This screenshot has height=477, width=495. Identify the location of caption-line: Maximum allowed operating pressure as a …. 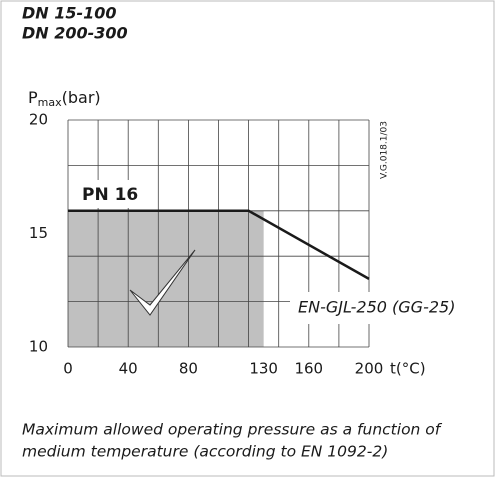
(232, 430).